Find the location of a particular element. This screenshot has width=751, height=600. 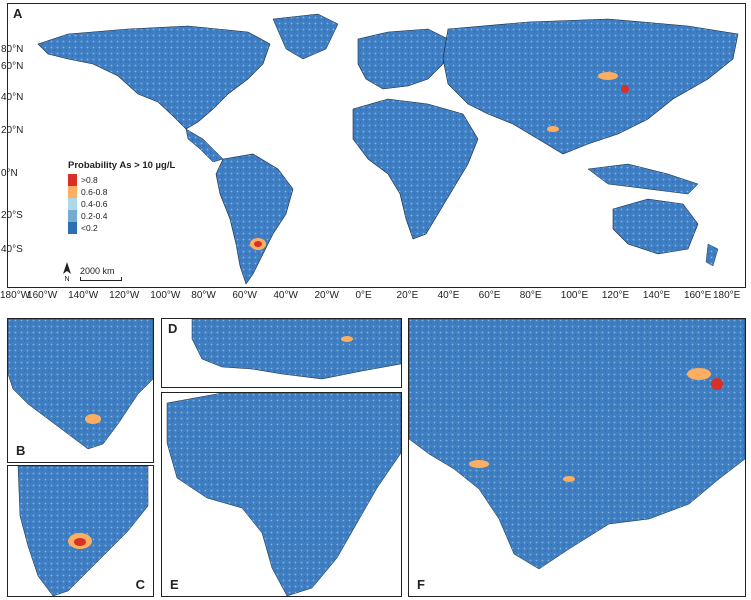

panel-c-label: C is located at coordinates (140, 584).